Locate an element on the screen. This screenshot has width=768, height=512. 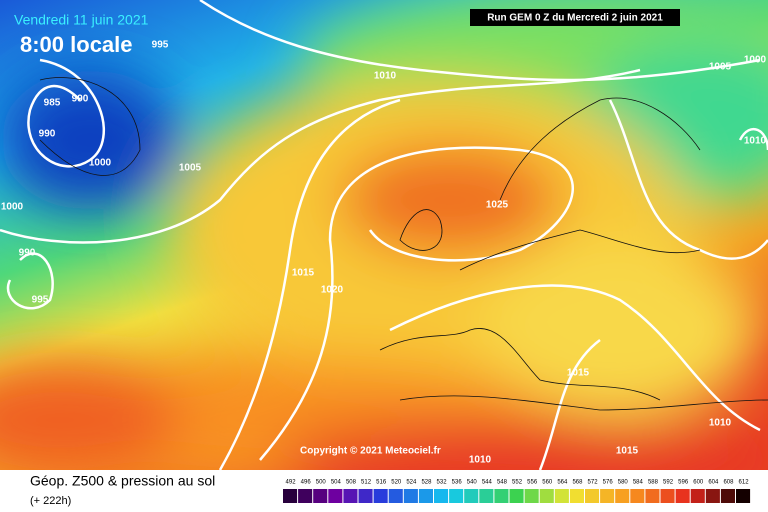
footer-title: Géop. Z500 & pression au sol is located at coordinates (122, 481).